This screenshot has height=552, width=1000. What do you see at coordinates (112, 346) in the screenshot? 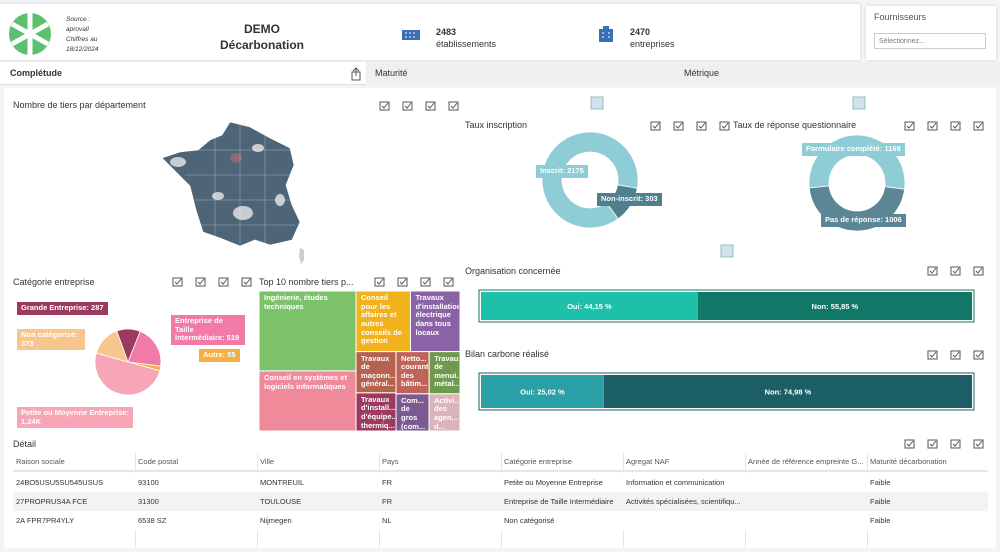
I see `slice` at bounding box center [112, 346].